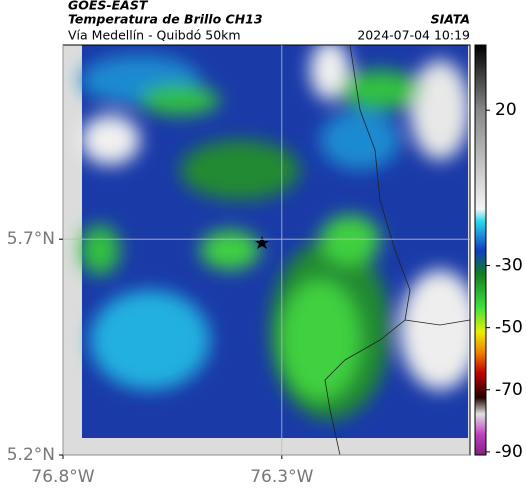  I want to click on colorbar-tick-label: -90, so click(509, 452).